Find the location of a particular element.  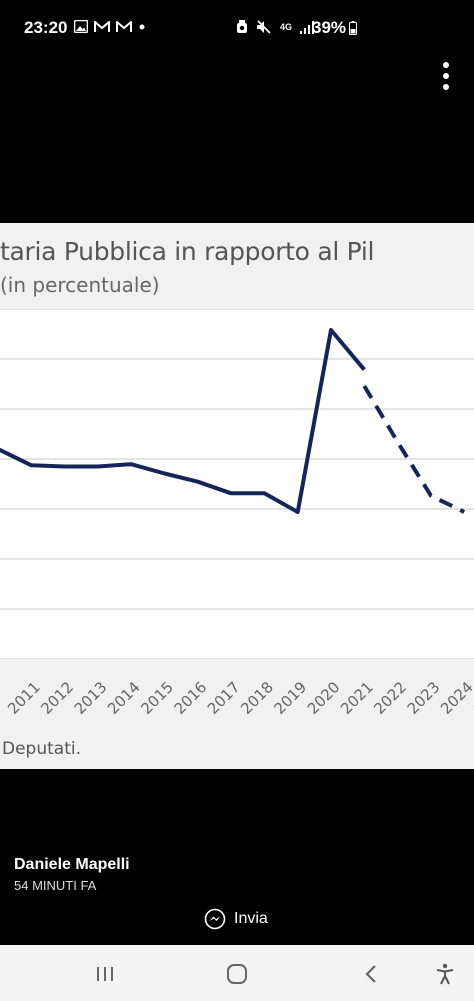

battery: 39% is located at coordinates (335, 28).